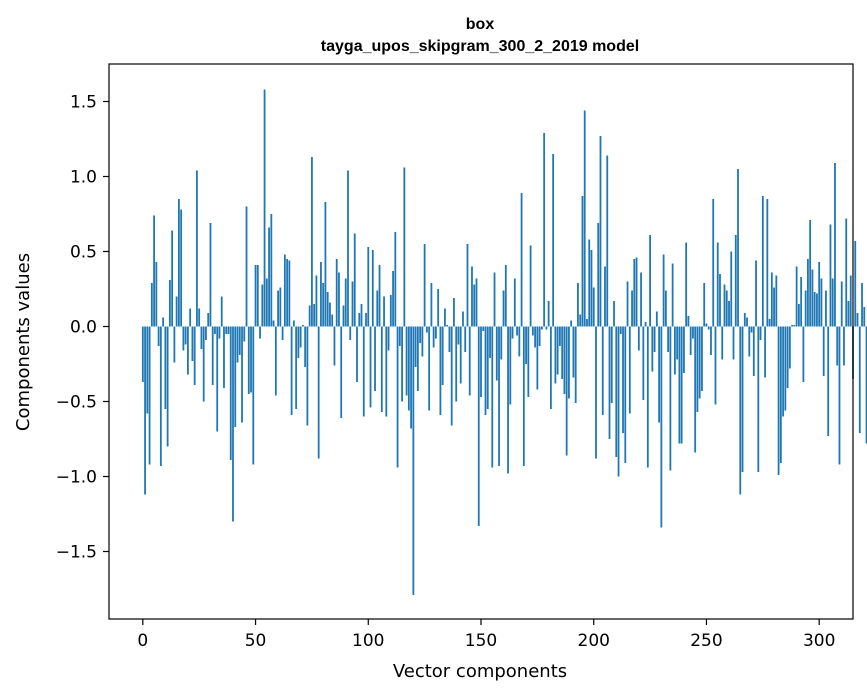 The width and height of the screenshot is (867, 696). Describe the element at coordinates (83, 253) in the screenshot. I see `y-tick-label: 0.5` at that location.